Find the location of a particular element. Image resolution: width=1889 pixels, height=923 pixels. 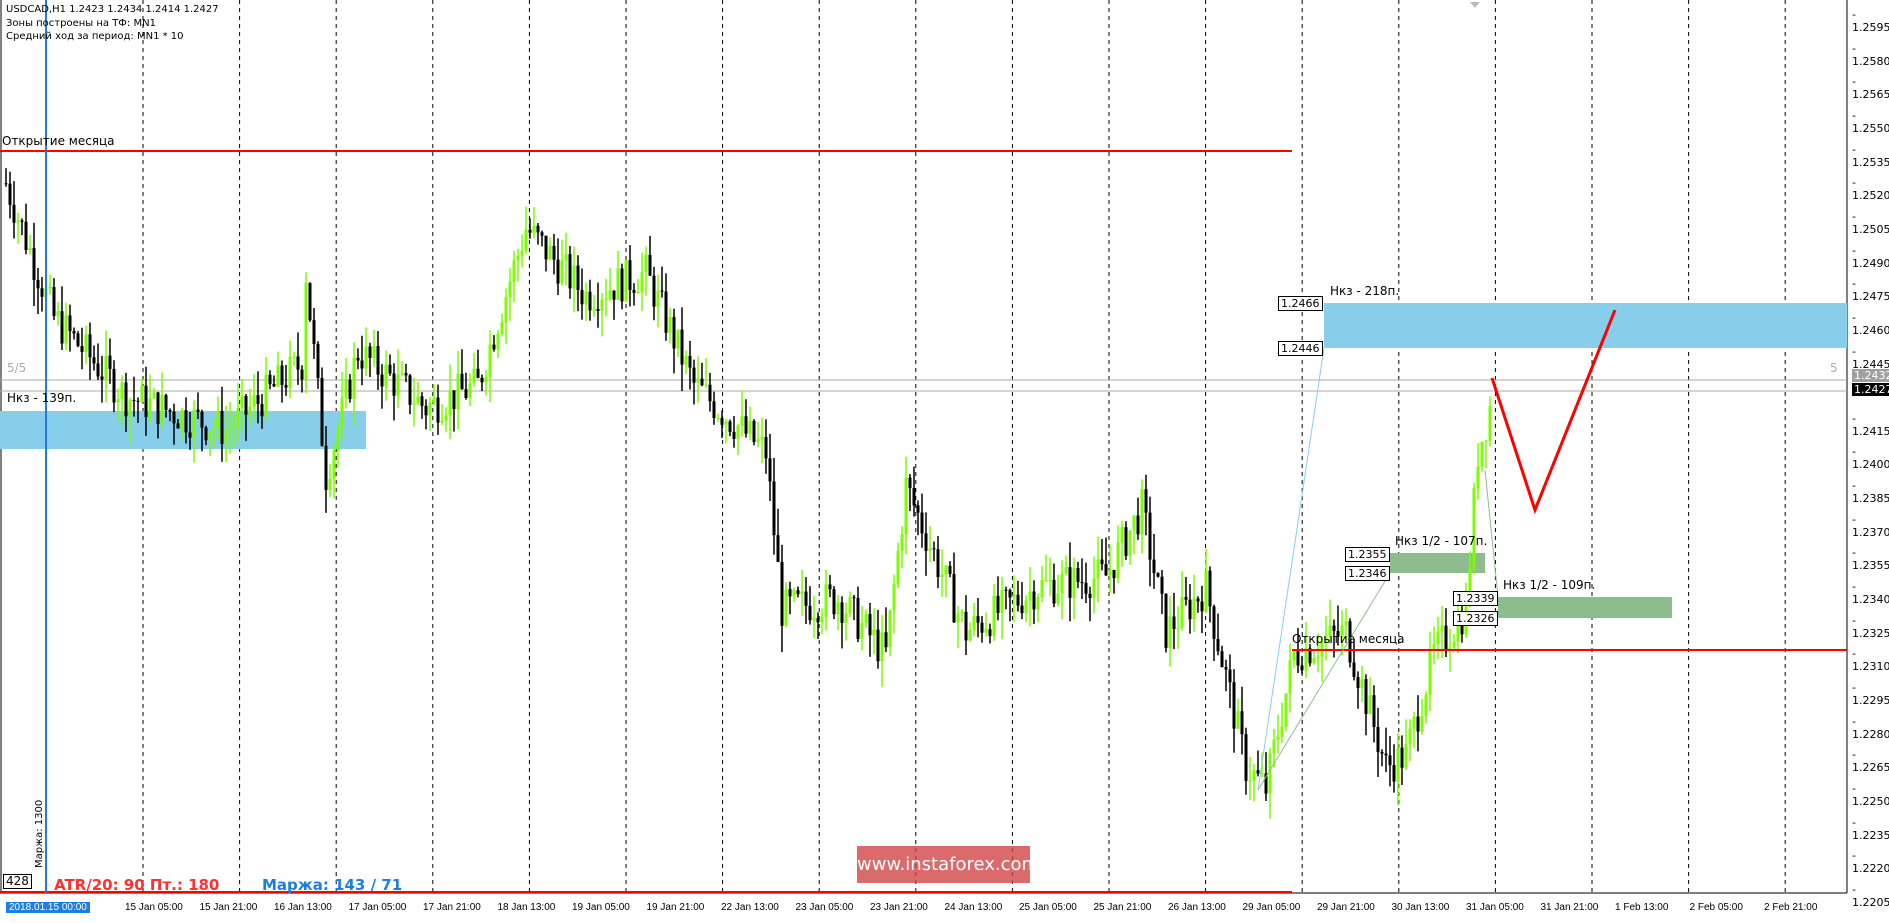

symbol-info: USDCAD,H1 1.2423 1.2434 1.2414 1.2427 is located at coordinates (112, 9).